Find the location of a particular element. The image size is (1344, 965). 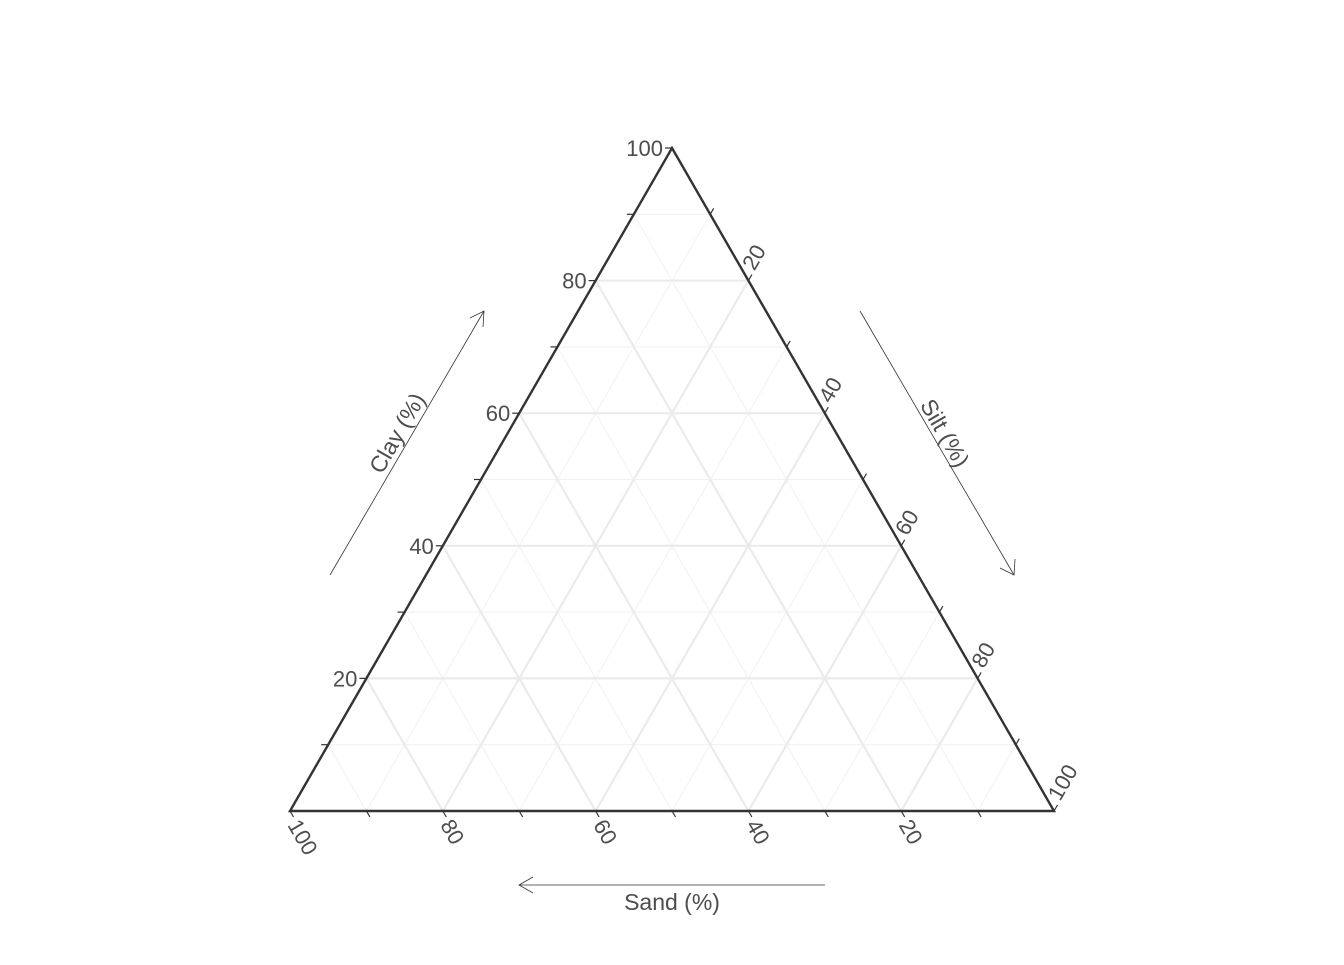

silt-axis-arrow is located at coordinates (937, 443).